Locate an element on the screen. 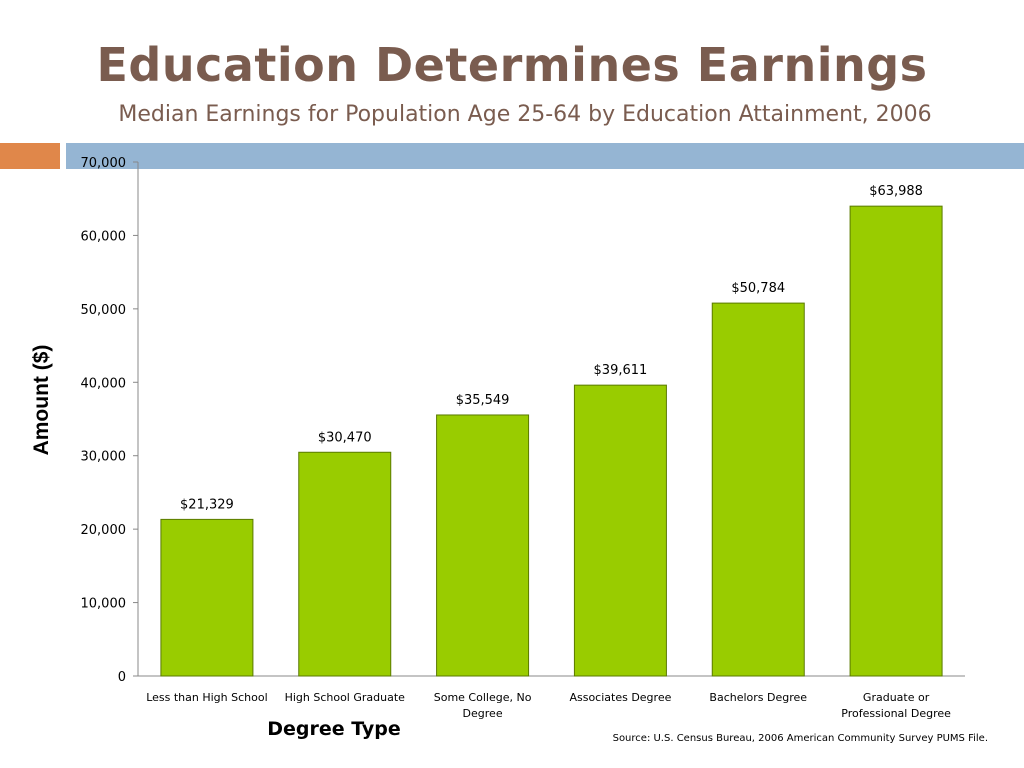 The image size is (1024, 768). y-axis-title: Amount ($) is located at coordinates (41, 400).